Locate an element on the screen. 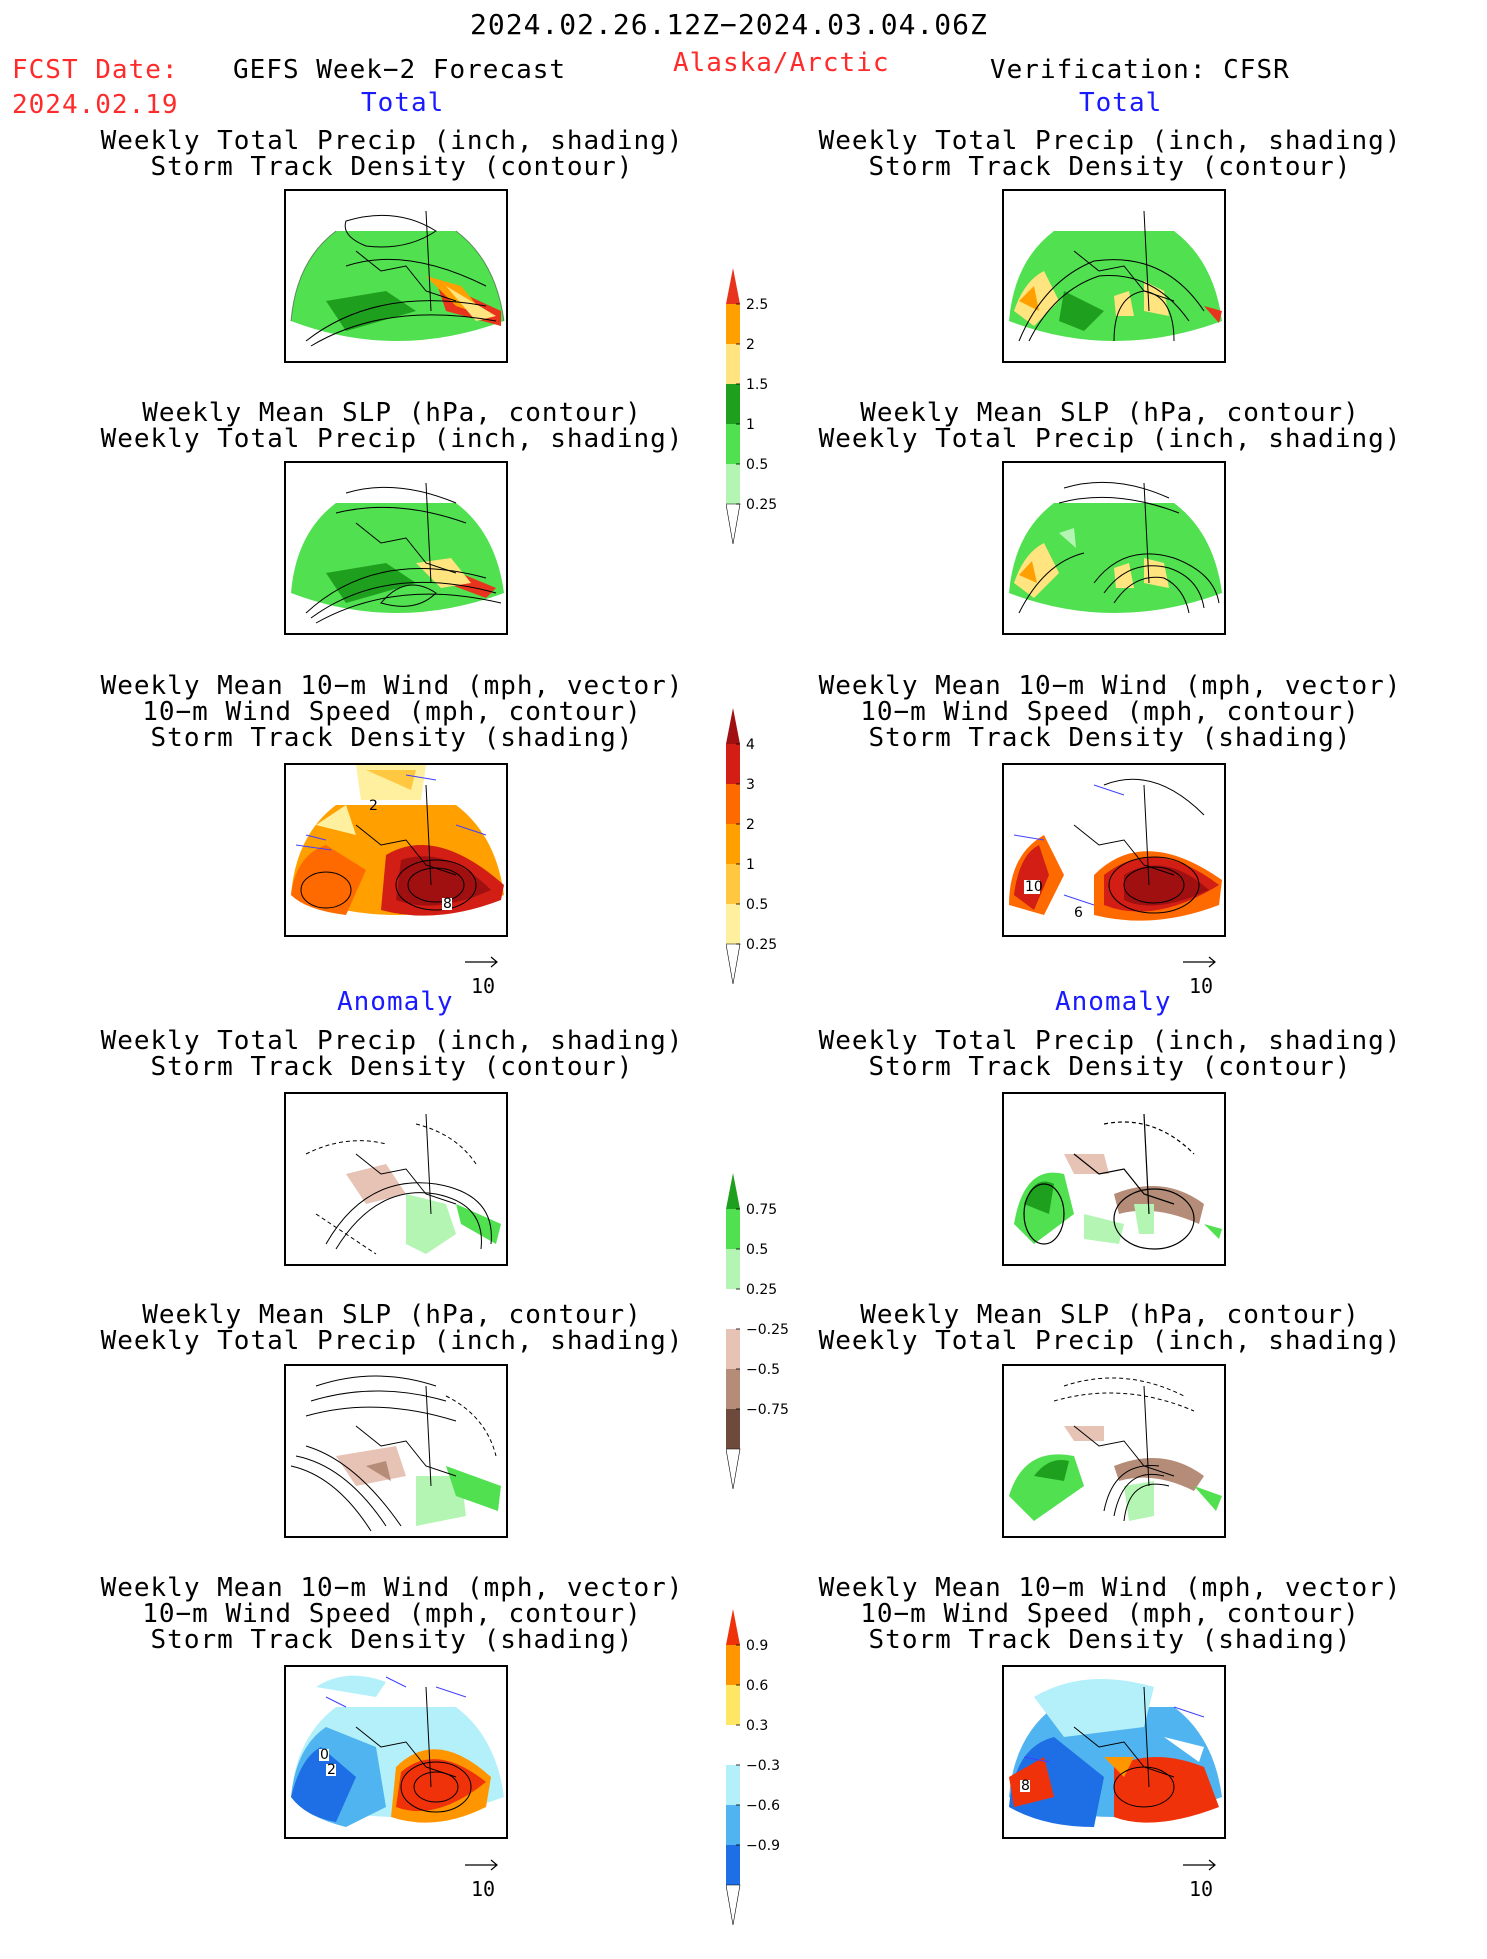 The image size is (1487, 1959). map-anom-precip-track-verif is located at coordinates (1114, 1179).